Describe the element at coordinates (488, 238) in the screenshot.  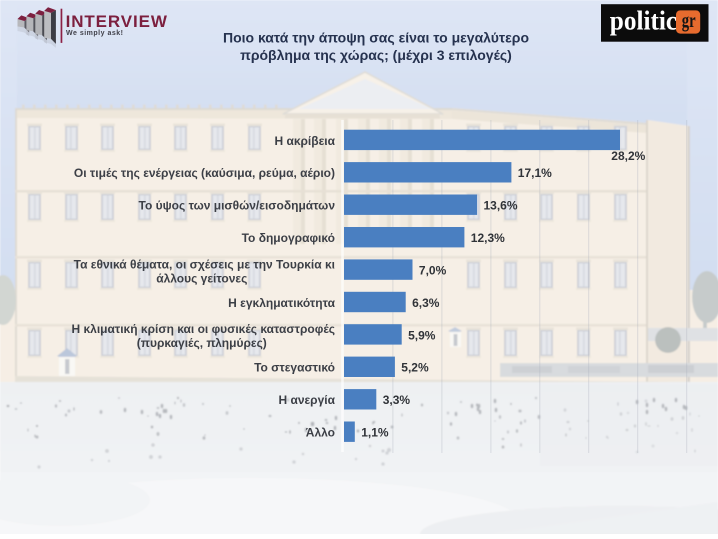
I see `svg-text: 12,3%` at that location.